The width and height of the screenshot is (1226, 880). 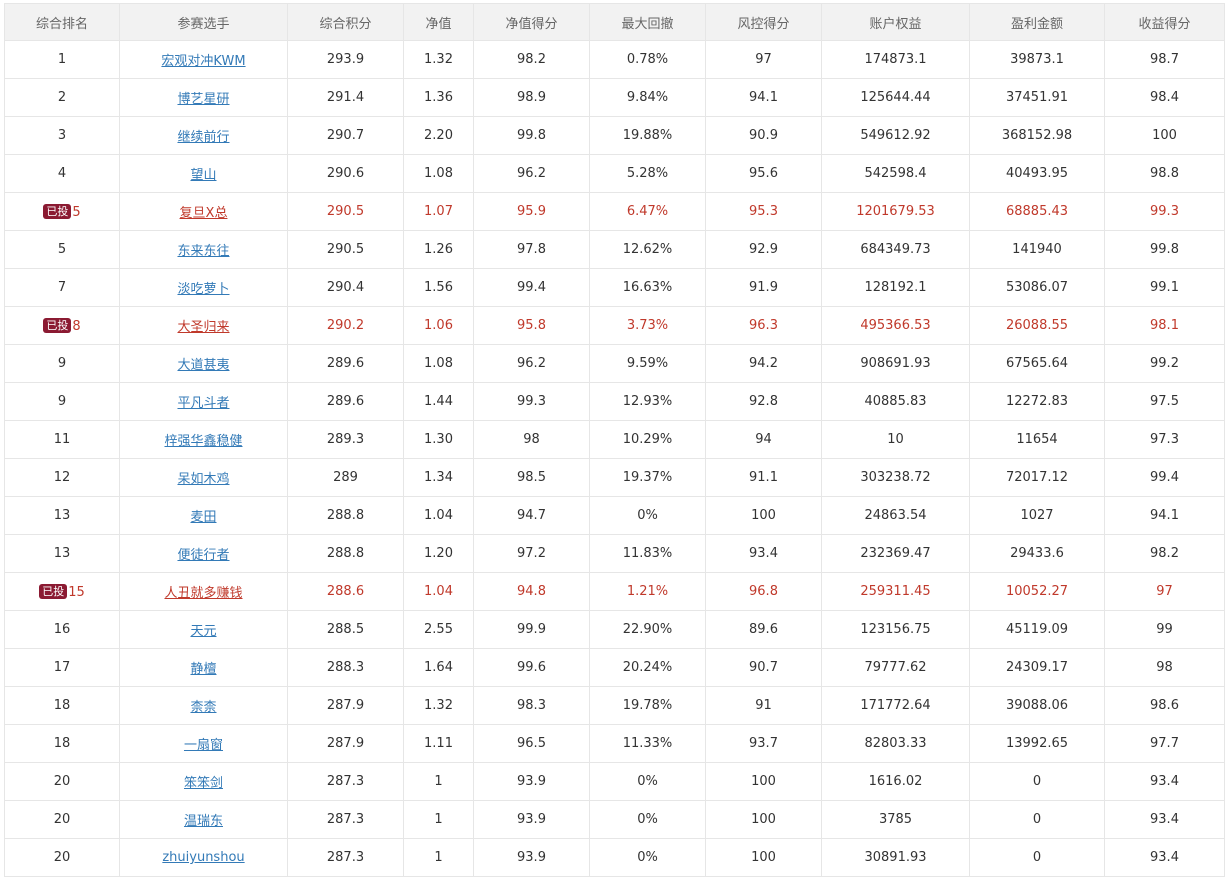 I want to click on player-cell: 复旦X总, so click(x=203, y=211).